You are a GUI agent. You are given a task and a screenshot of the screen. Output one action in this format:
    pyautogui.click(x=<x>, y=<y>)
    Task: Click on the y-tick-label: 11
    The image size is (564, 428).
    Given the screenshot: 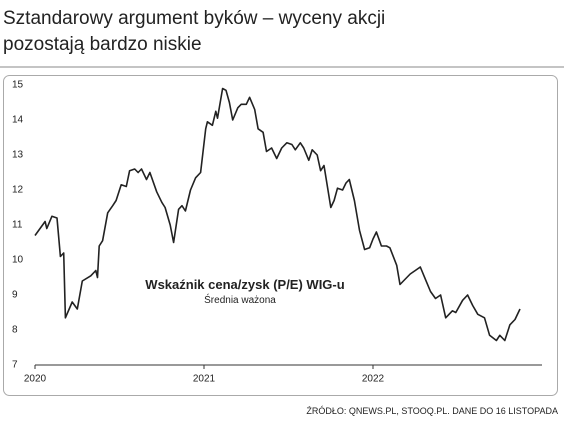 What is the action you would take?
    pyautogui.click(x=17, y=225)
    